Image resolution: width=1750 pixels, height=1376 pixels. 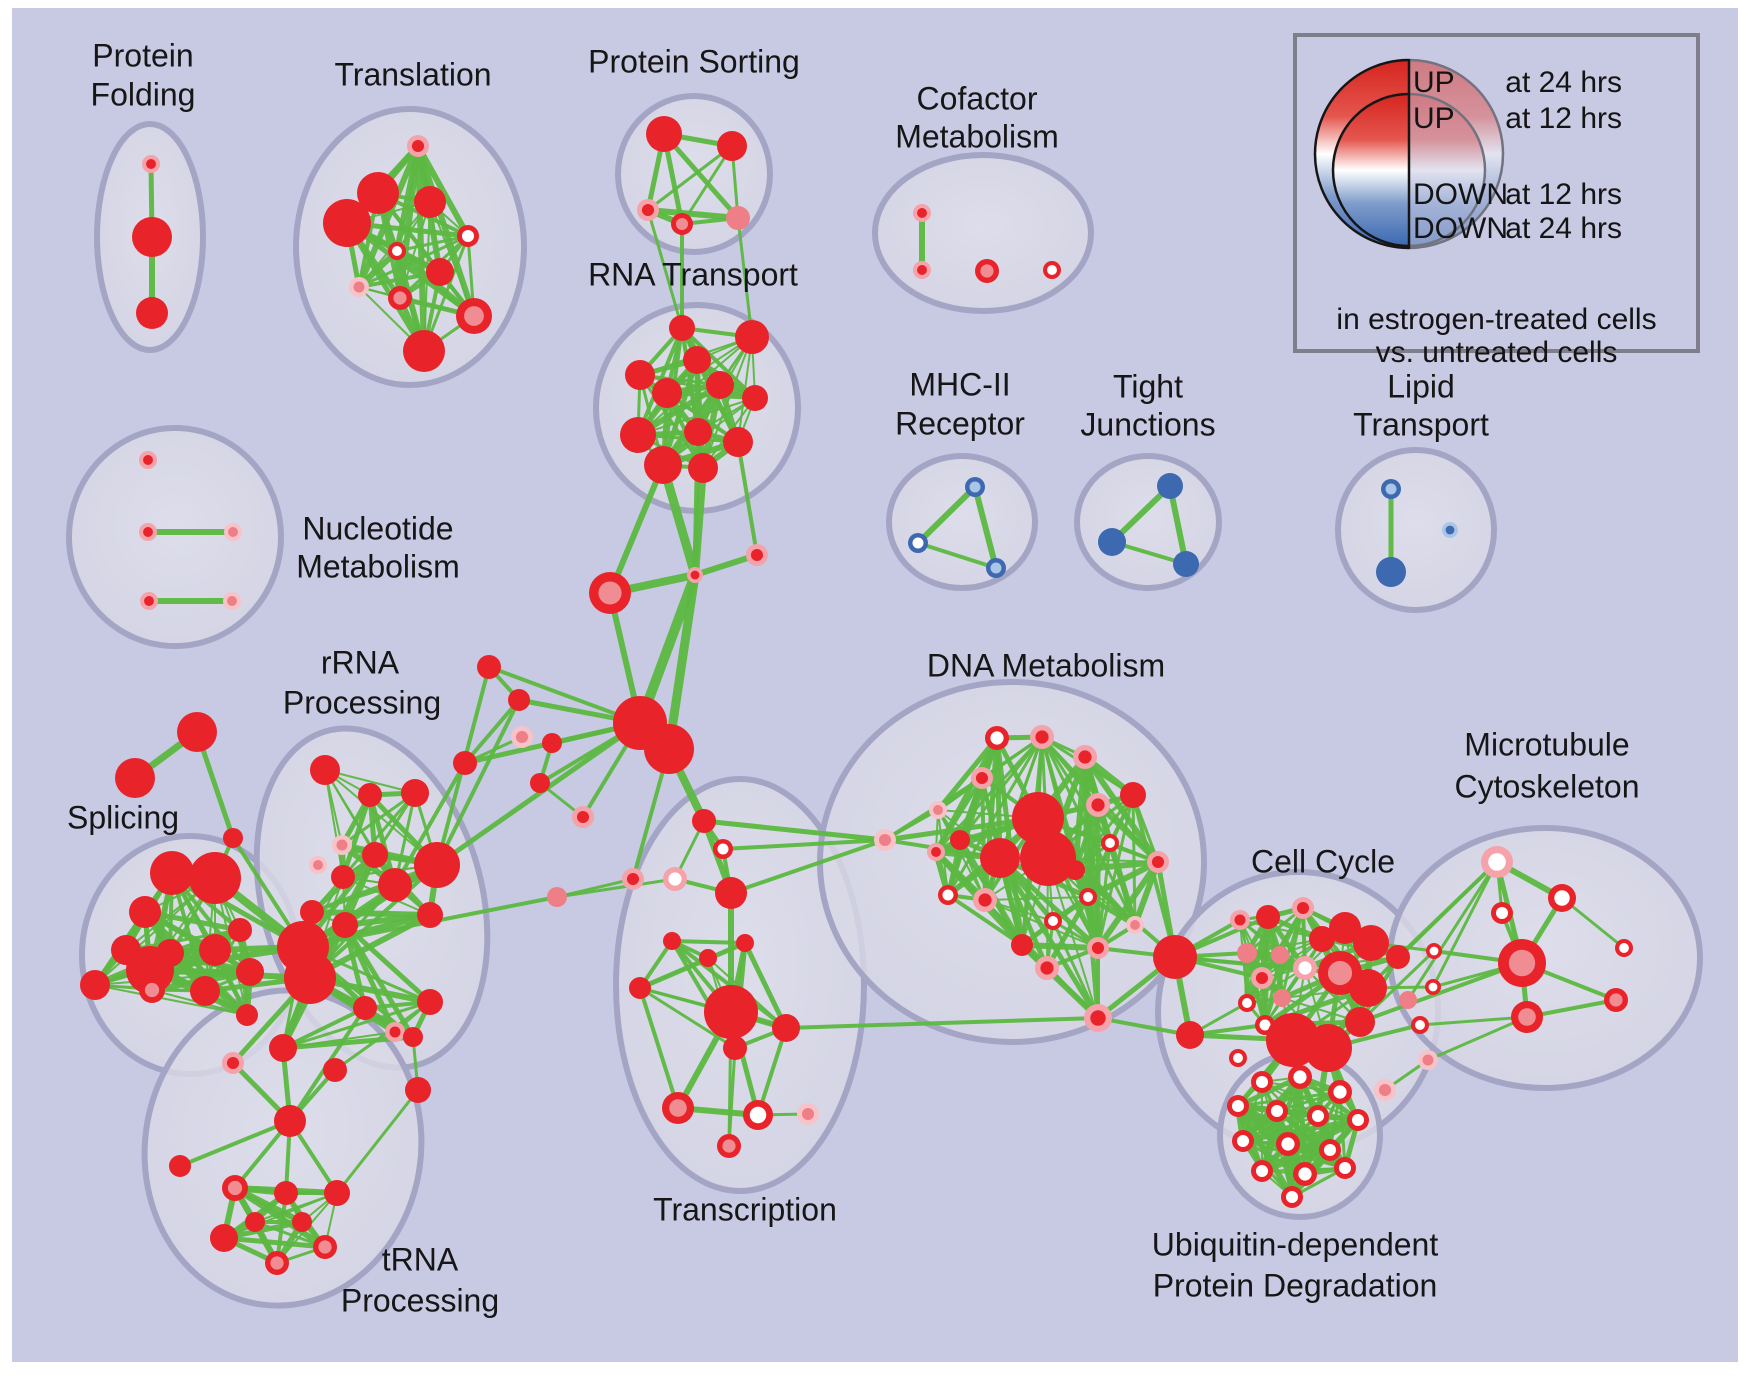 I want to click on cluster-label-protein-folding: Folding, so click(x=143, y=94).